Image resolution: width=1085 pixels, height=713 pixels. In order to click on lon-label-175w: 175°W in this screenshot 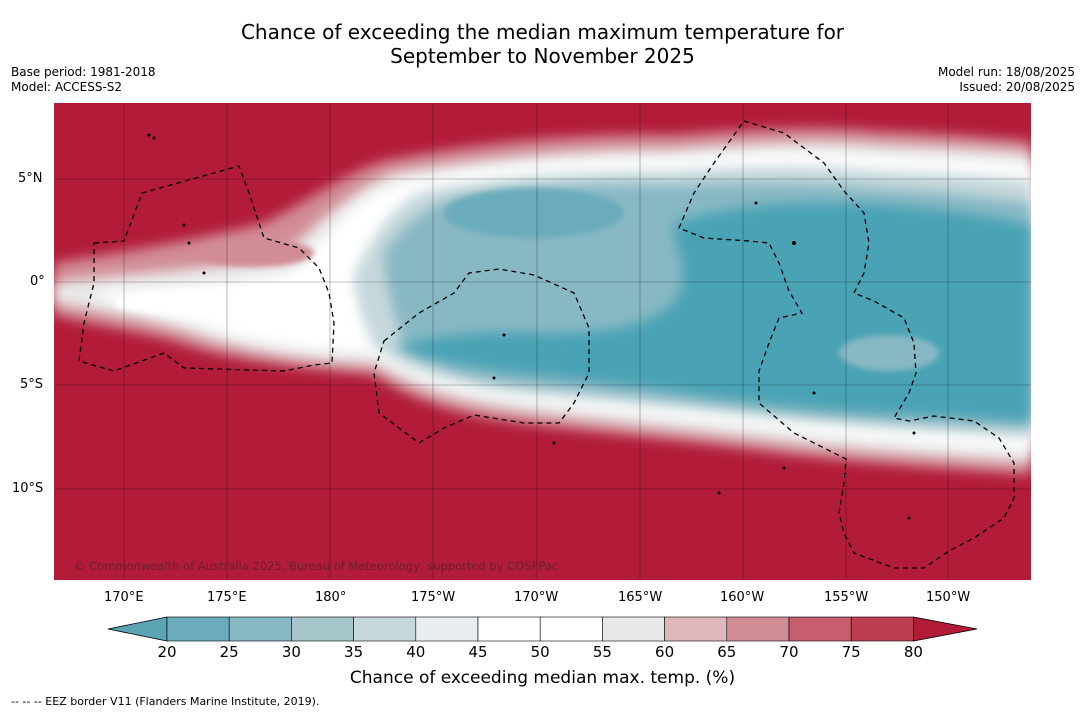, I will do `click(433, 597)`.